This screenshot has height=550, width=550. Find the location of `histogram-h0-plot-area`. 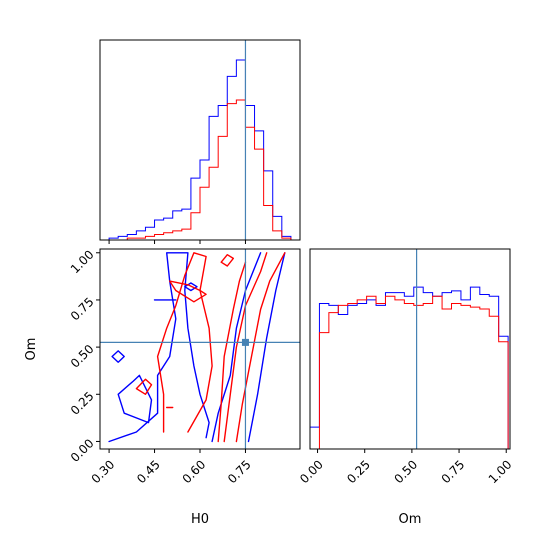

histogram-h0-plot-area is located at coordinates (200, 140).